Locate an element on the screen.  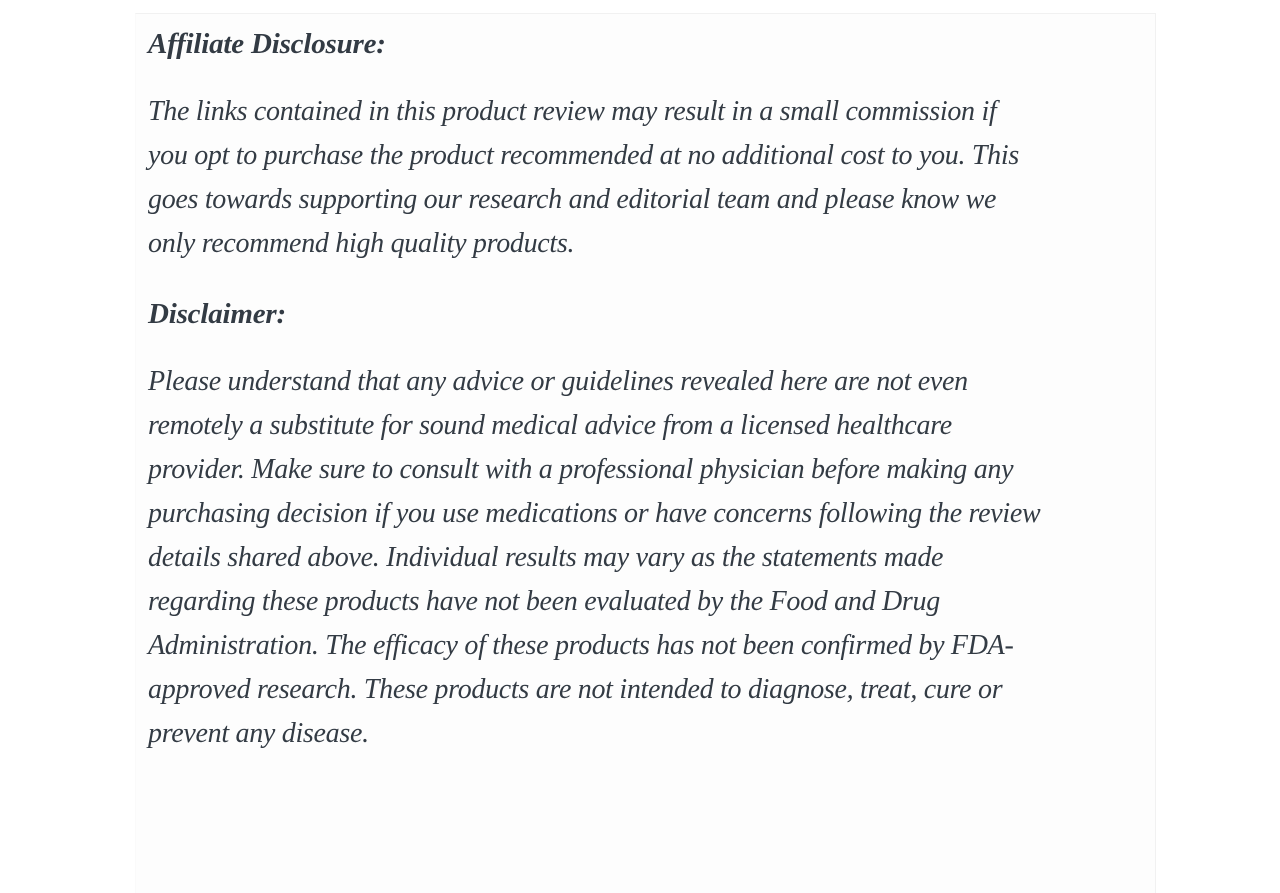
disclaimer-heading: Disclaimer: is located at coordinates (217, 314).